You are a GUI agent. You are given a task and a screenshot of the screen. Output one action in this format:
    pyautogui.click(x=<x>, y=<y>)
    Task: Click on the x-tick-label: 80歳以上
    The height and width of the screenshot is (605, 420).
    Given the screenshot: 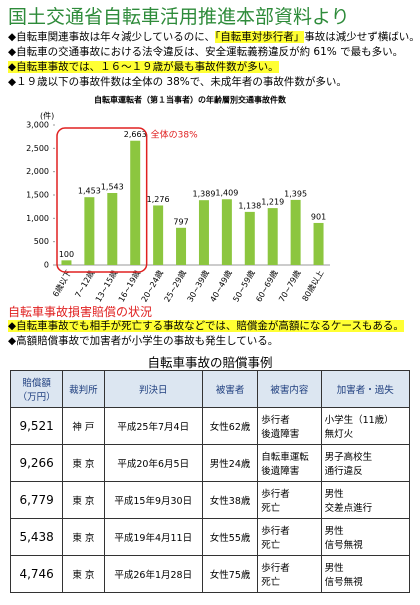 What is the action you would take?
    pyautogui.click(x=313, y=285)
    